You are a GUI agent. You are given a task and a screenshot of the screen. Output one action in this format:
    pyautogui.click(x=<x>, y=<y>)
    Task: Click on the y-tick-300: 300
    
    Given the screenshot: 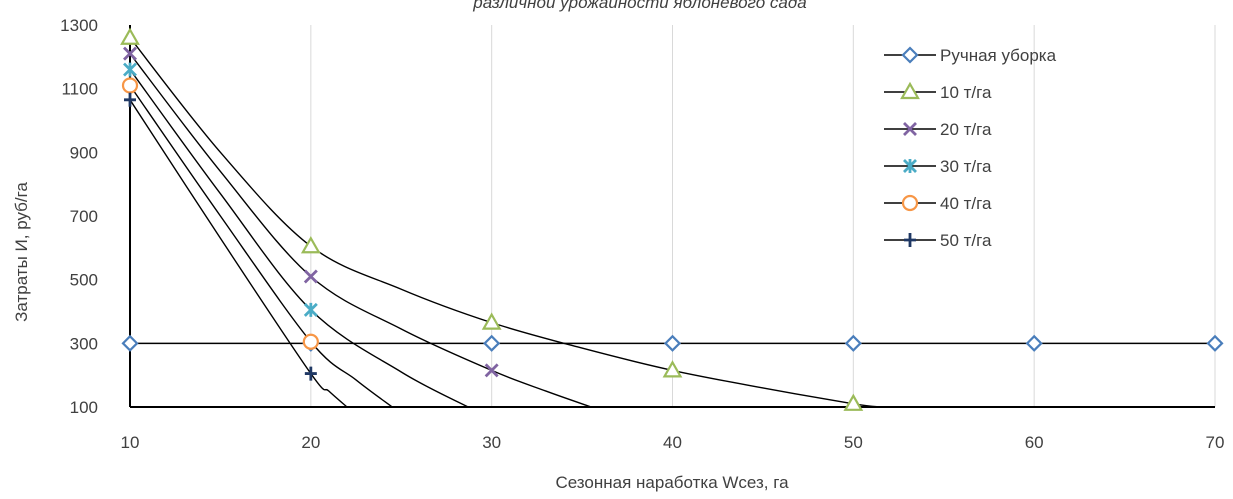 What is the action you would take?
    pyautogui.click(x=84, y=343)
    